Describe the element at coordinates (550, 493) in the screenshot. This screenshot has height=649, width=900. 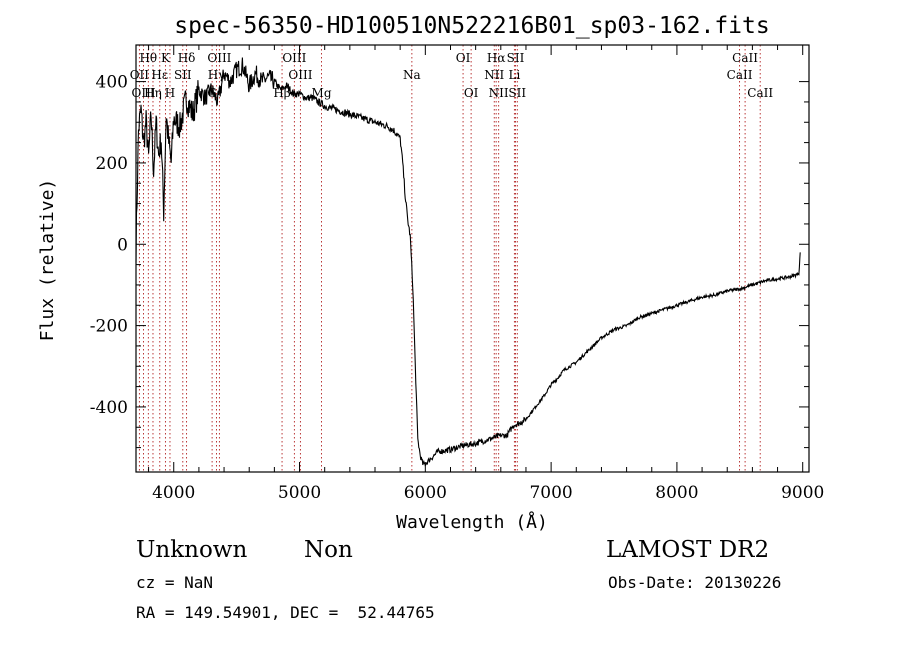
I see `x-tick-label-7000: 7000` at that location.